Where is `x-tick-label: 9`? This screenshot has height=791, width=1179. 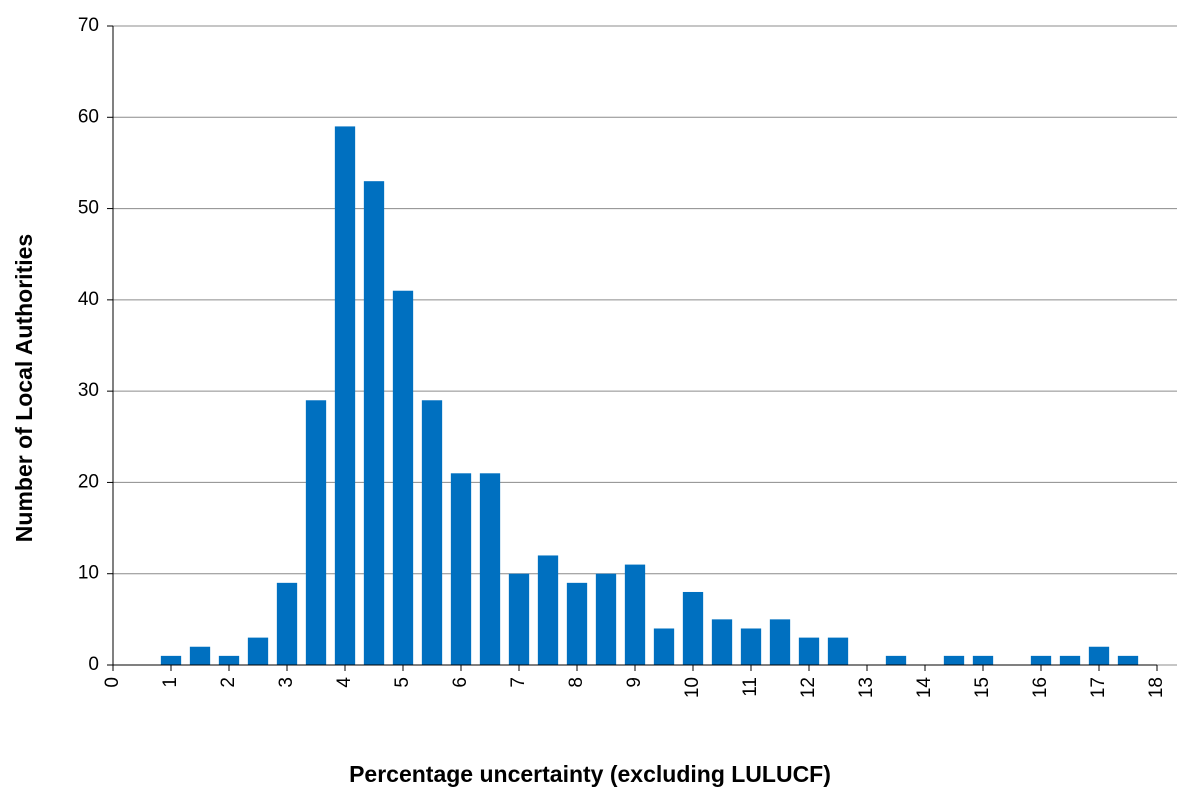 x-tick-label: 9 is located at coordinates (634, 682).